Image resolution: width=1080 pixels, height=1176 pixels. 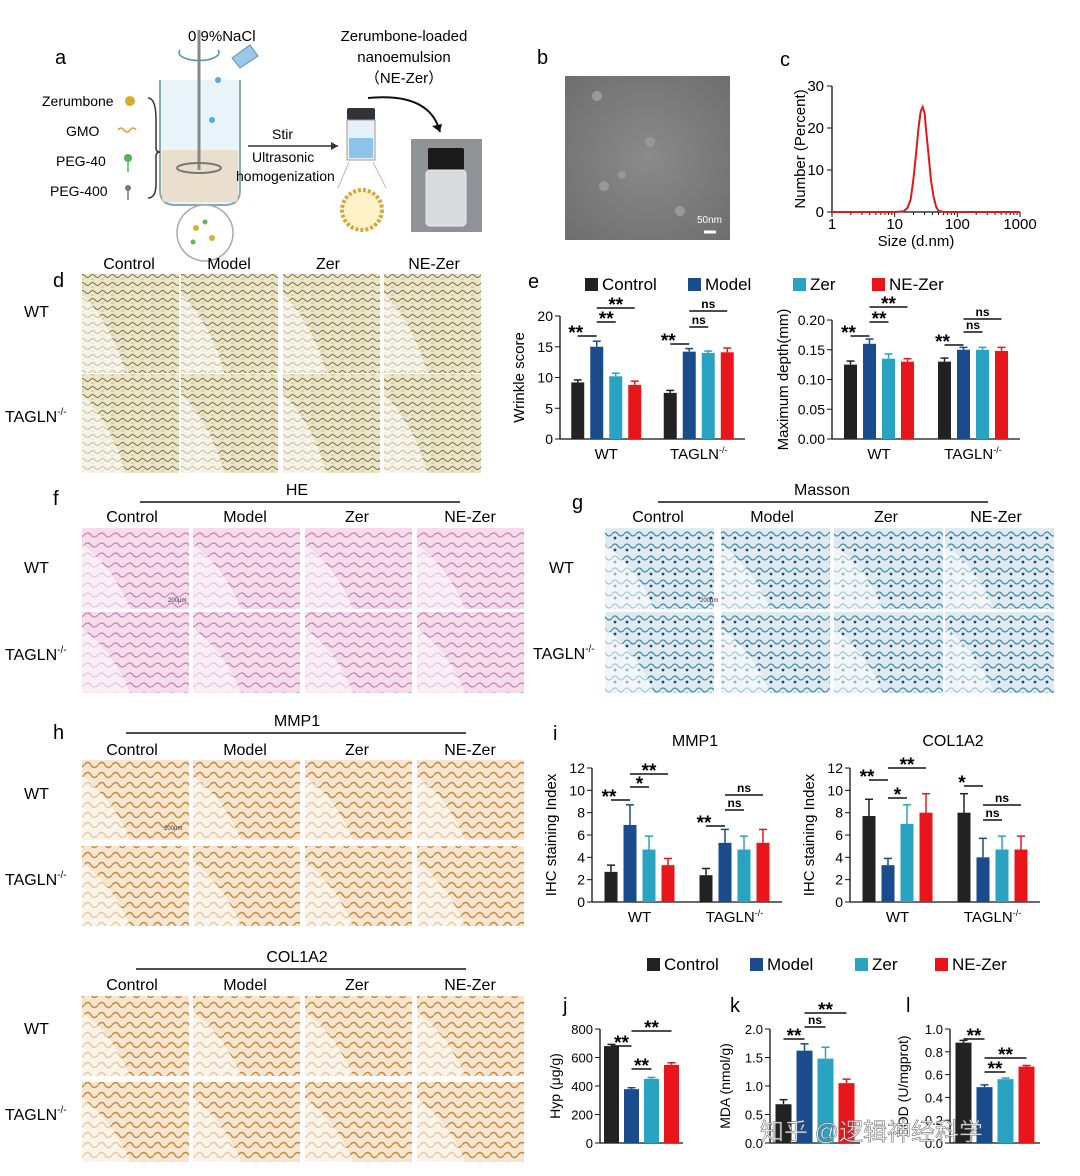 I want to click on x-tick-label: WT, so click(x=878, y=454).